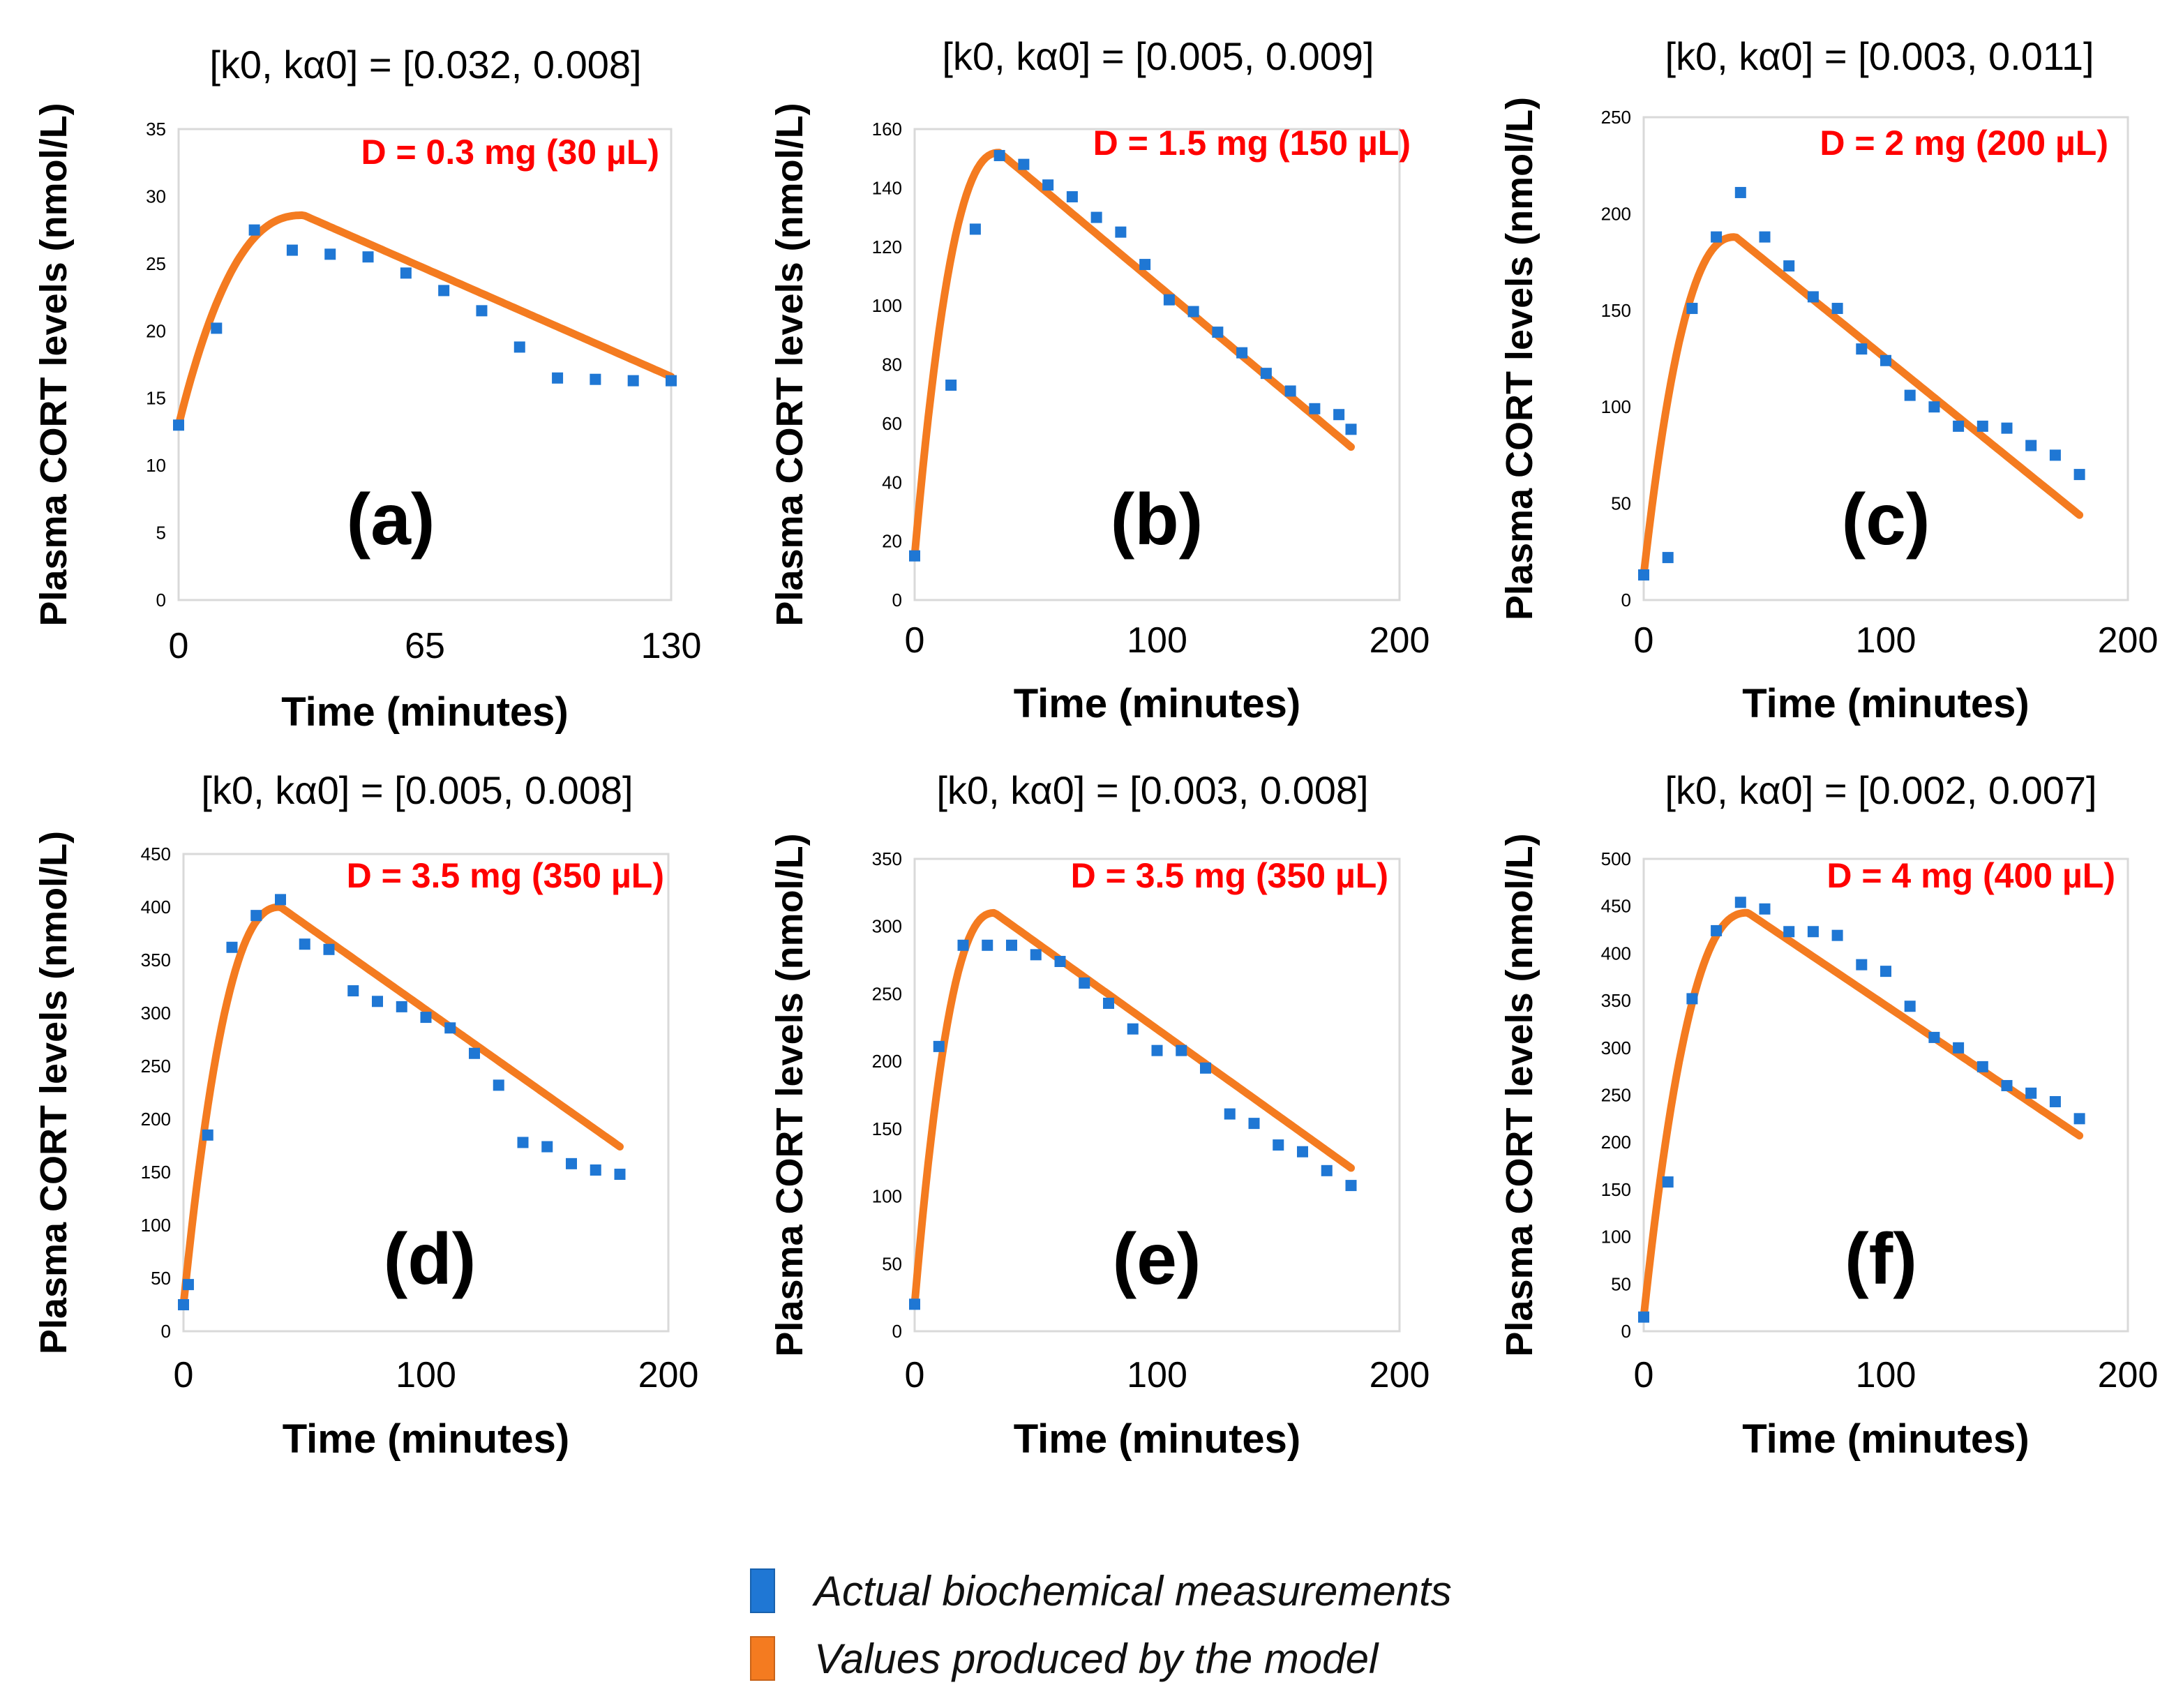  Describe the element at coordinates (1400, 1375) in the screenshot. I see `x-tick-label: 200` at that location.